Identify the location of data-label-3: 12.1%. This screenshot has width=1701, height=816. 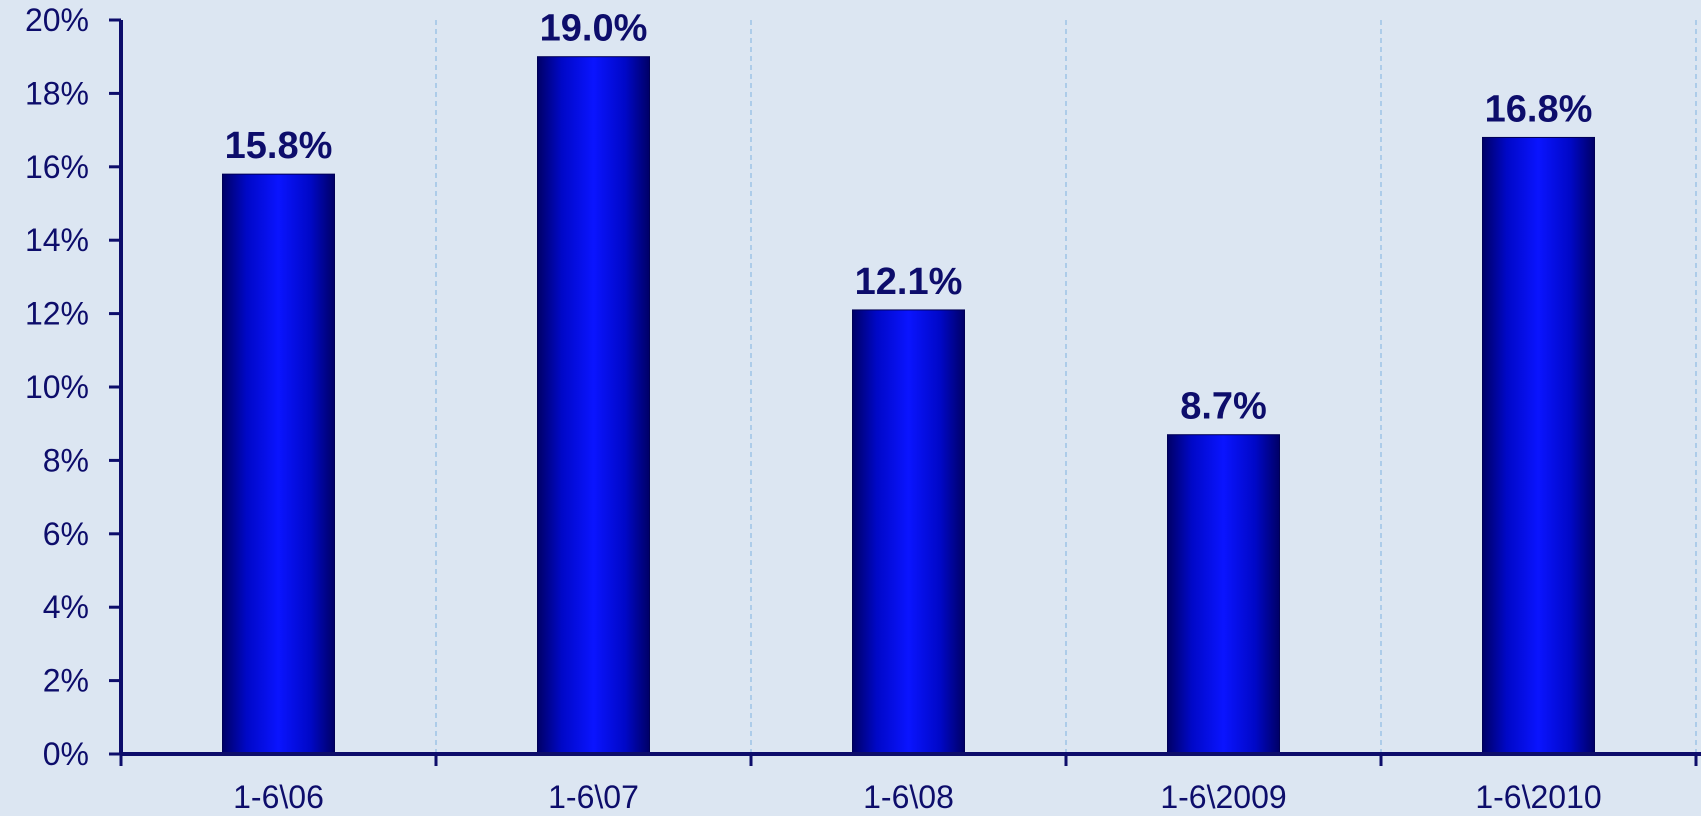
(909, 282).